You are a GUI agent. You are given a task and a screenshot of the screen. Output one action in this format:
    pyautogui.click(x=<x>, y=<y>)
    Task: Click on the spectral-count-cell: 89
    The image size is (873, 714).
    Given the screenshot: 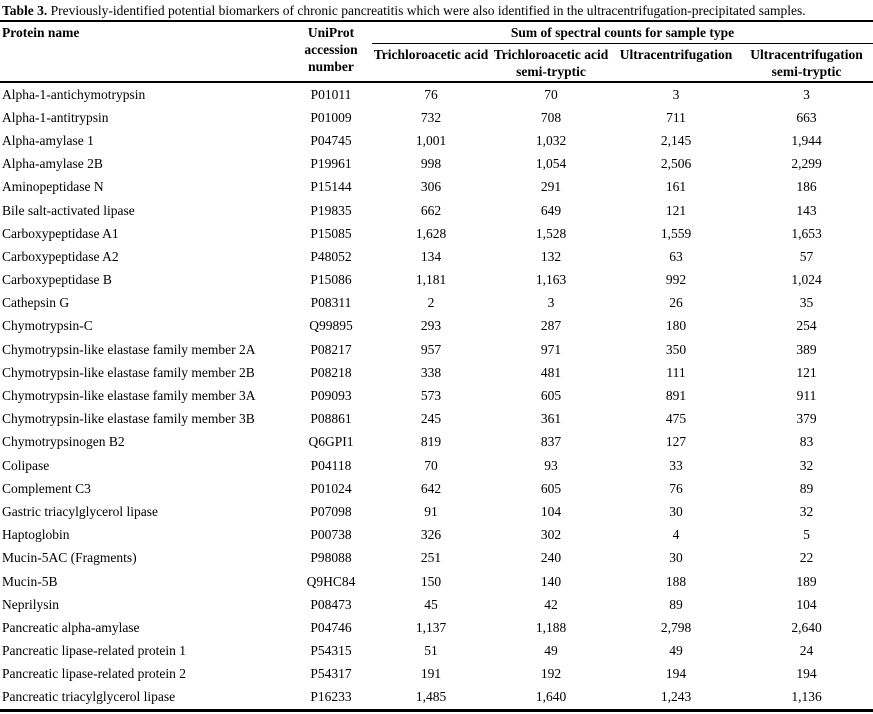 What is the action you would take?
    pyautogui.click(x=806, y=488)
    